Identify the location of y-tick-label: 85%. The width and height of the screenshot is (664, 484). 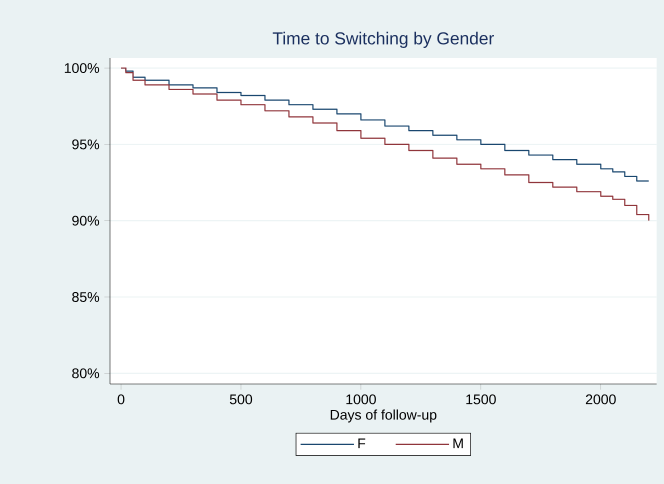
(86, 297).